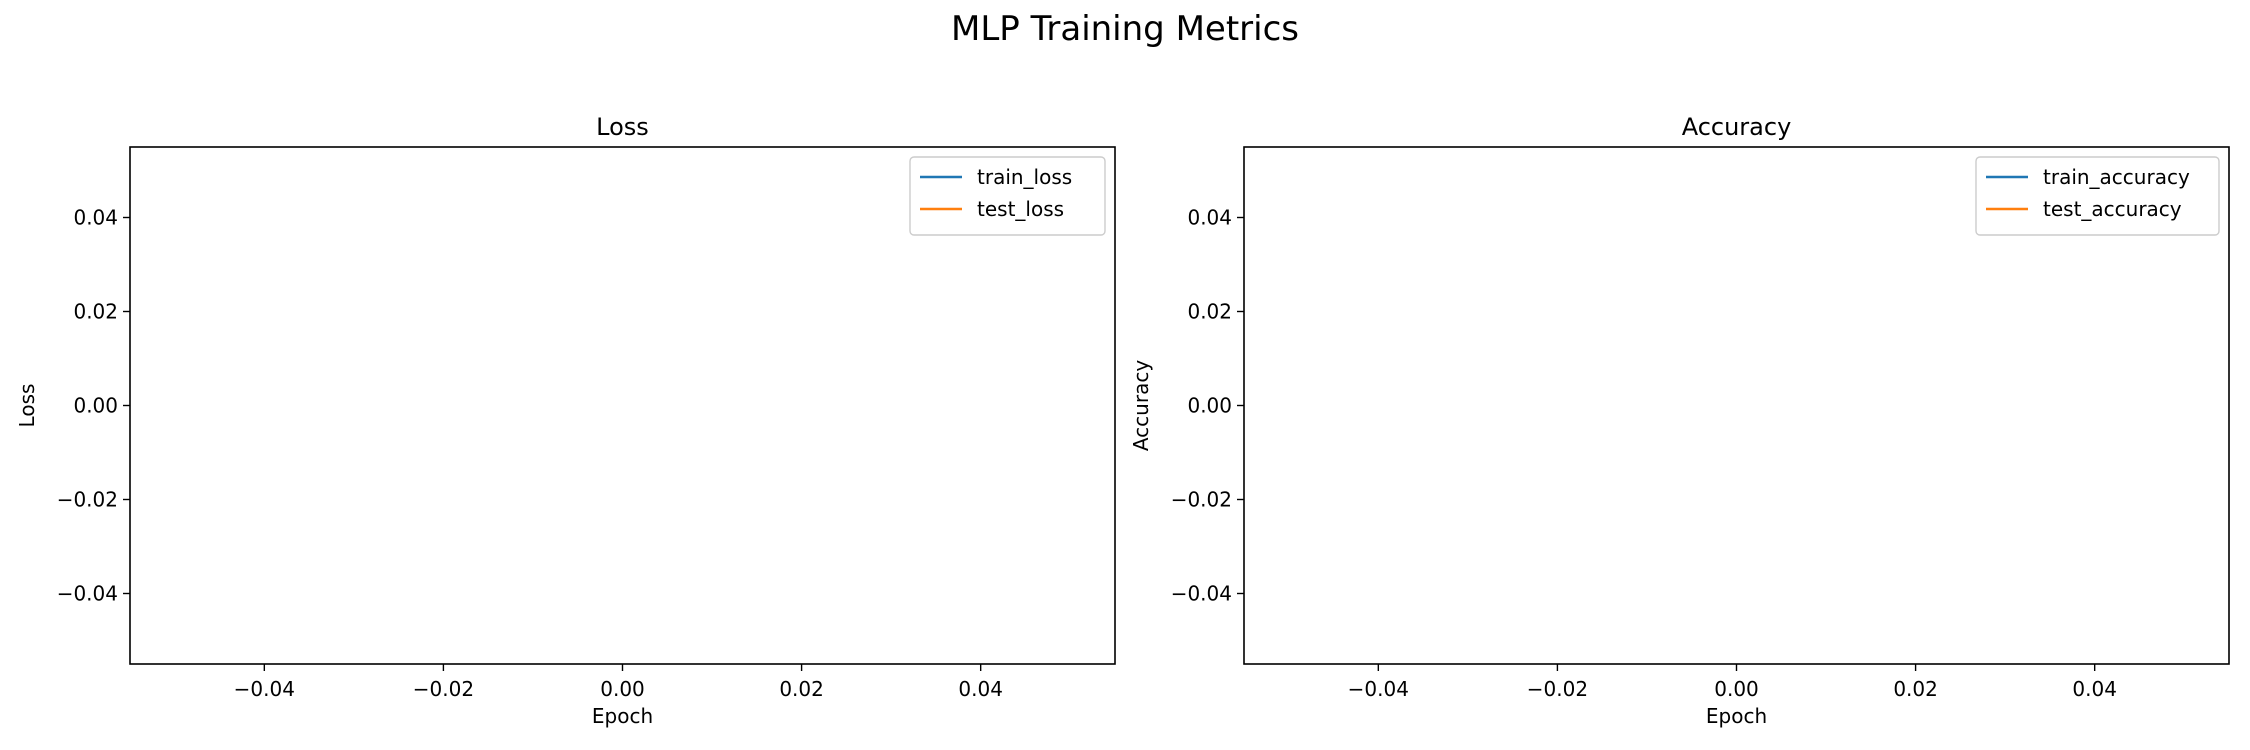 Image resolution: width=2250 pixels, height=750 pixels. What do you see at coordinates (27, 406) in the screenshot?
I see `loss-y-axis-label: Loss` at bounding box center [27, 406].